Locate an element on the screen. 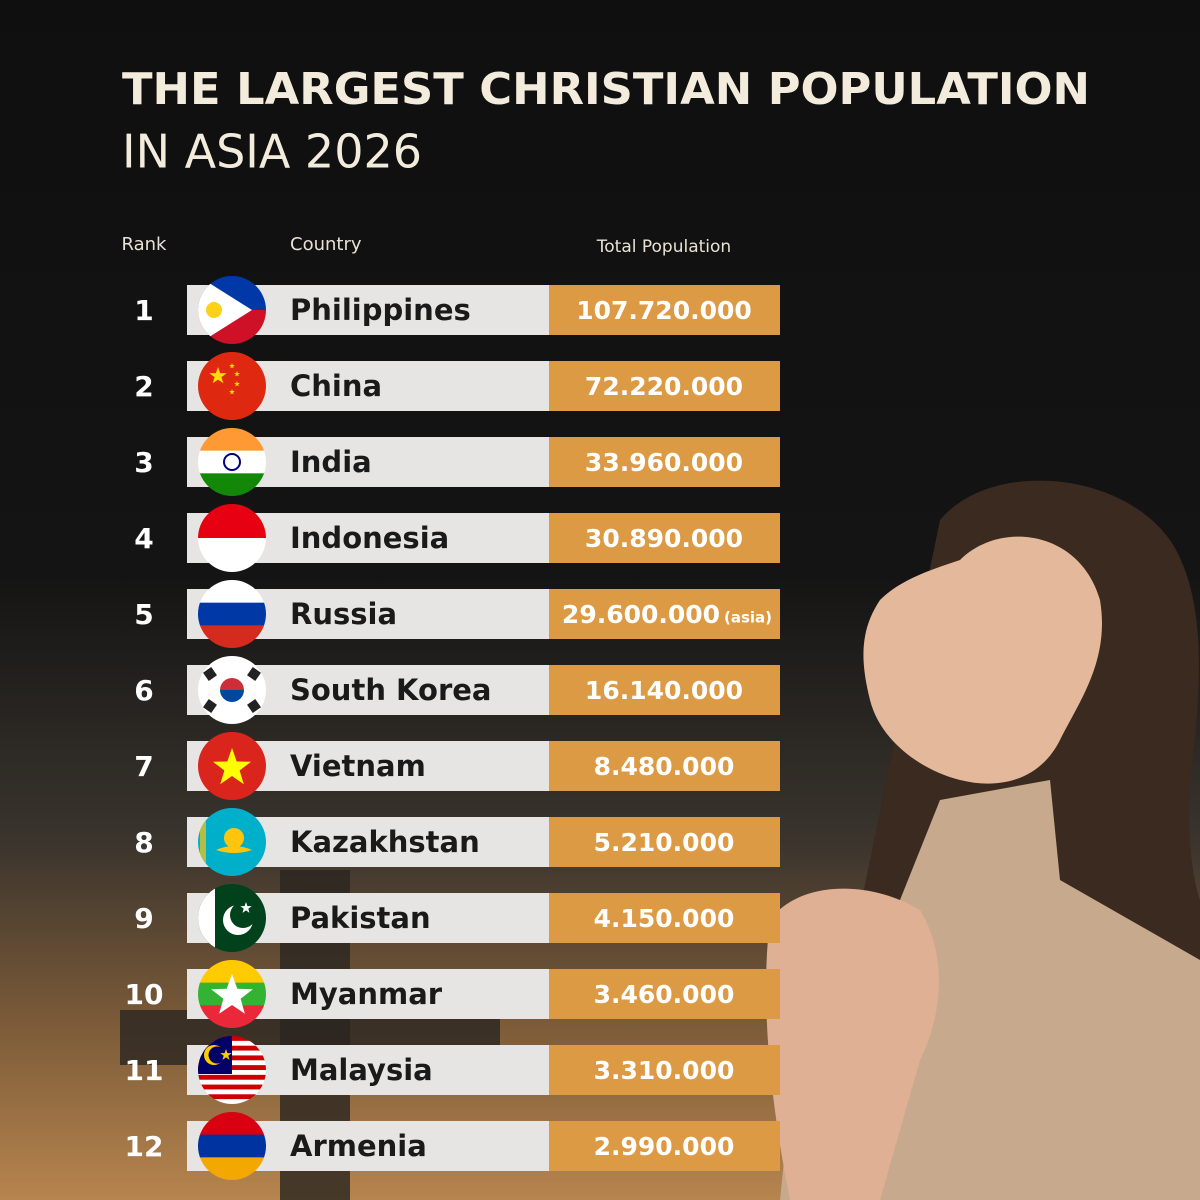 The height and width of the screenshot is (1200, 1200). table-row: 3 India 33.960.000 is located at coordinates (457, 462).